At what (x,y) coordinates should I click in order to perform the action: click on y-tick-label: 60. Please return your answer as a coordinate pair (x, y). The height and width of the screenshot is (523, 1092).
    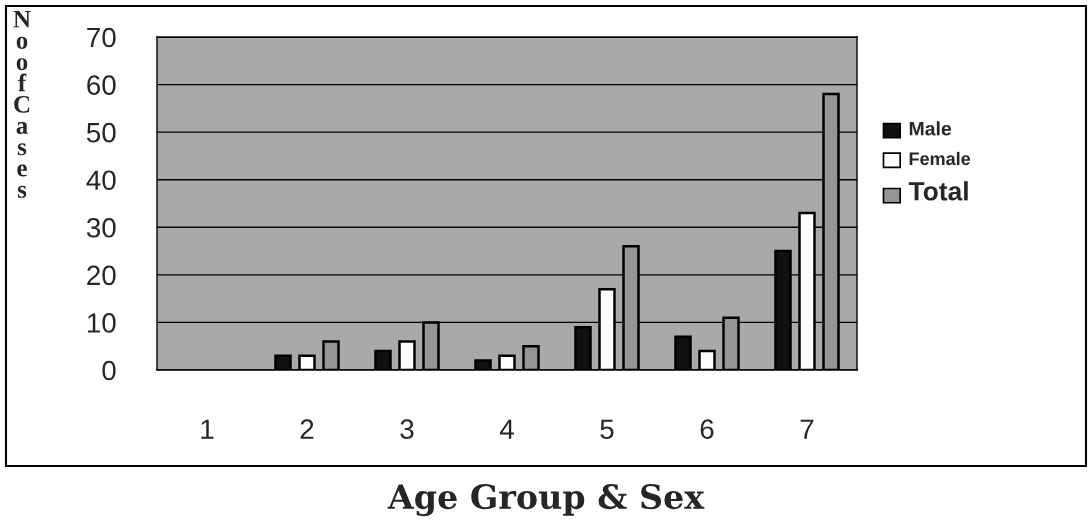
    Looking at the image, I should click on (101, 85).